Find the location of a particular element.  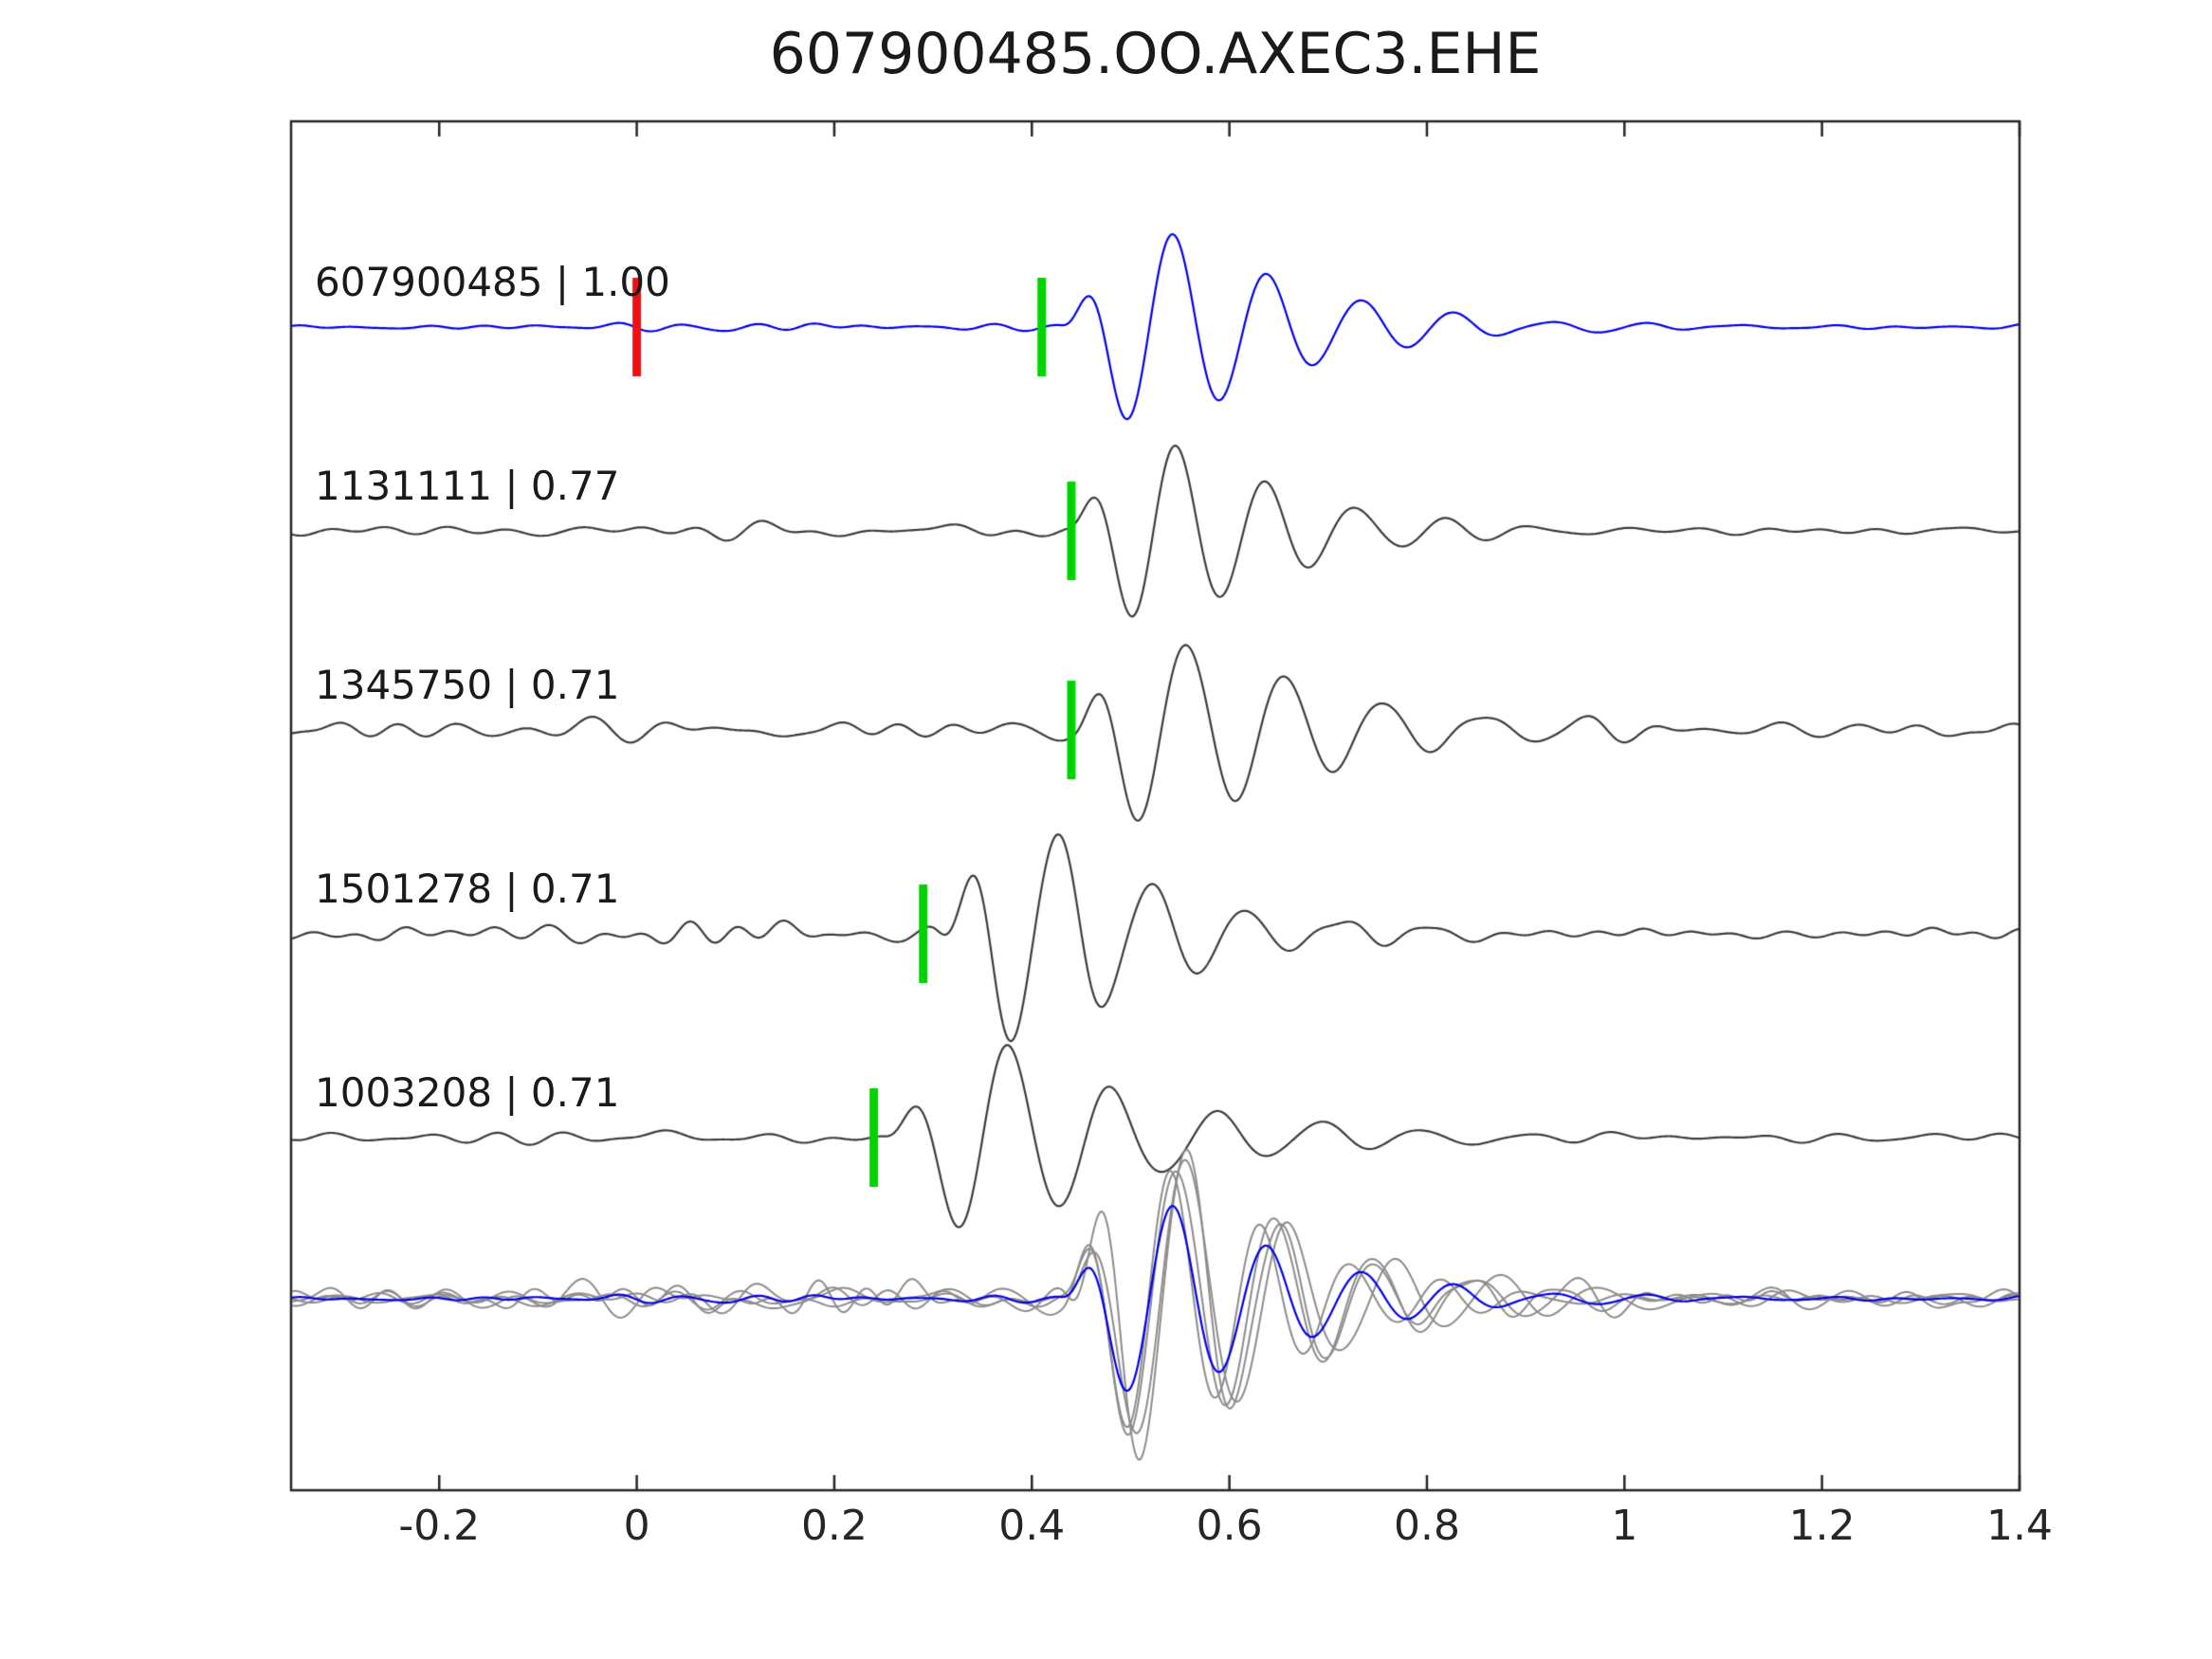

x-tick-label: 0.4 is located at coordinates (1032, 1526).